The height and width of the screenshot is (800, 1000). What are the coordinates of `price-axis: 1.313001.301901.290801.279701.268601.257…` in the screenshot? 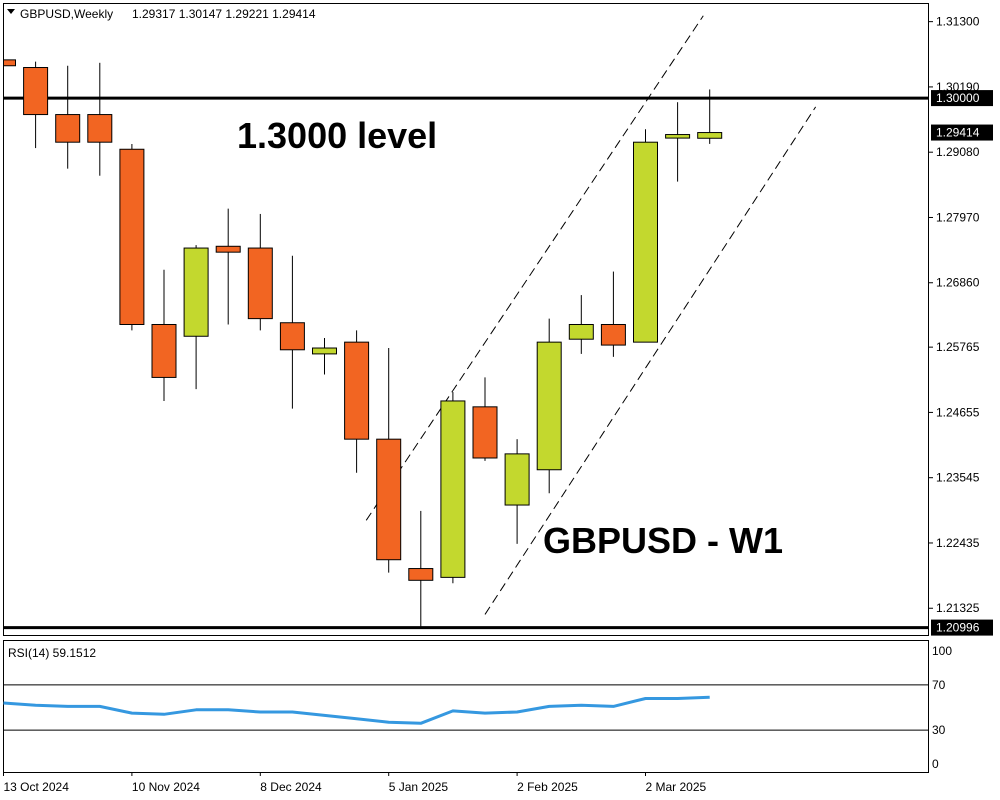 It's located at (961, 325).